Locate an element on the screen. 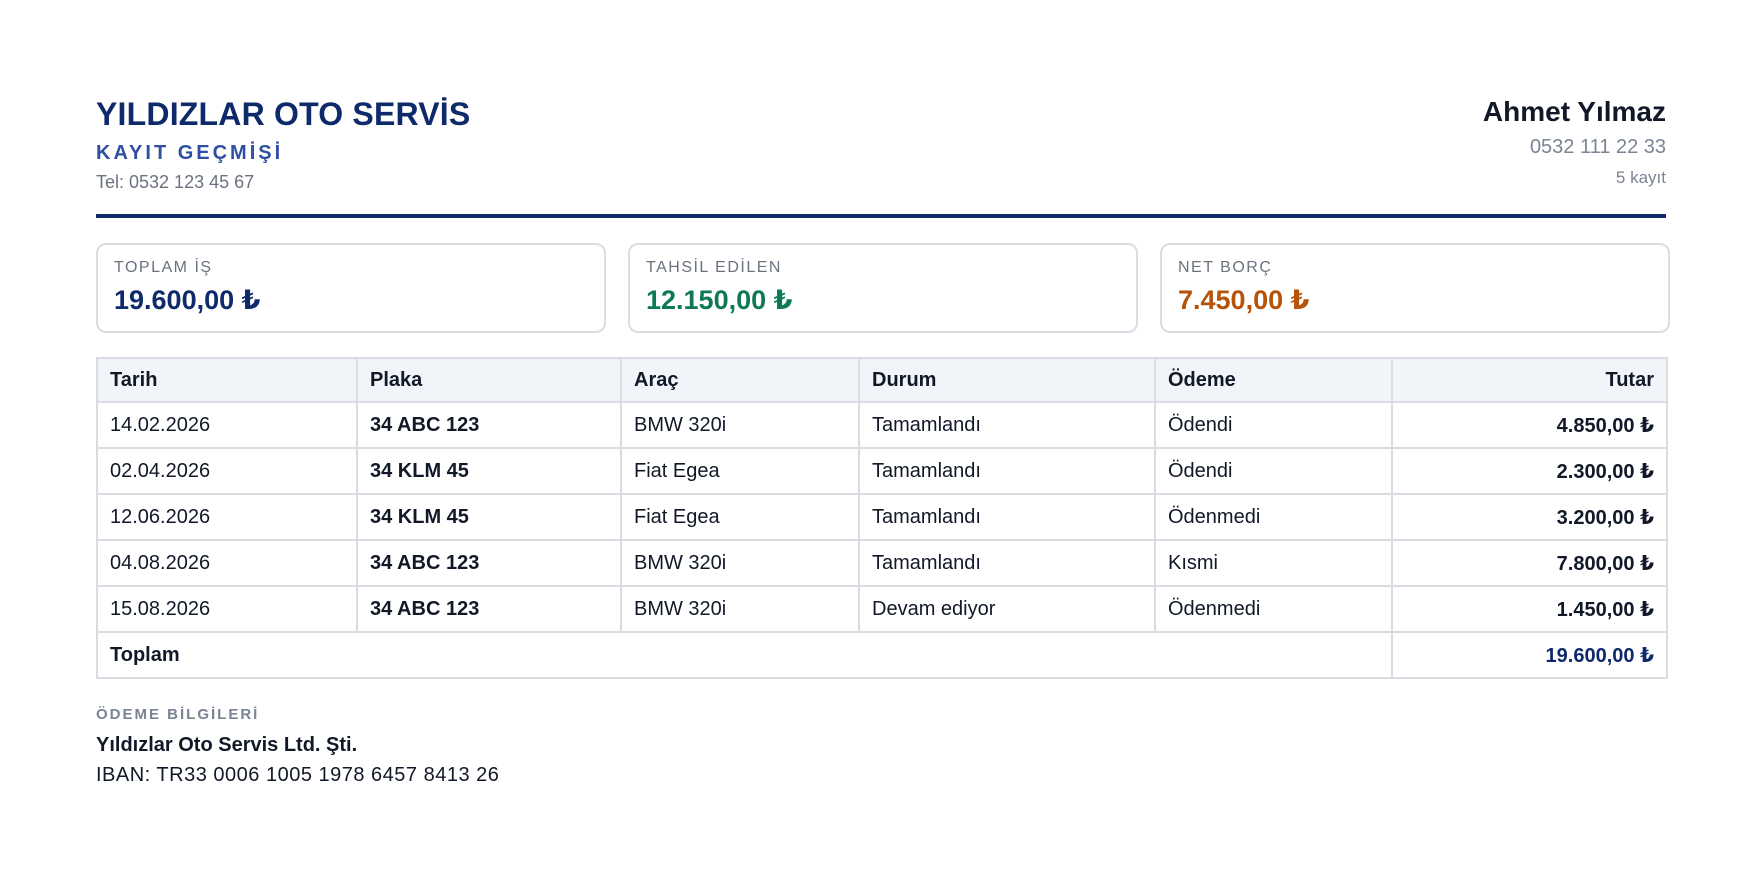 The image size is (1756, 886). card-value: 7.450,00 ₺ is located at coordinates (1244, 300).